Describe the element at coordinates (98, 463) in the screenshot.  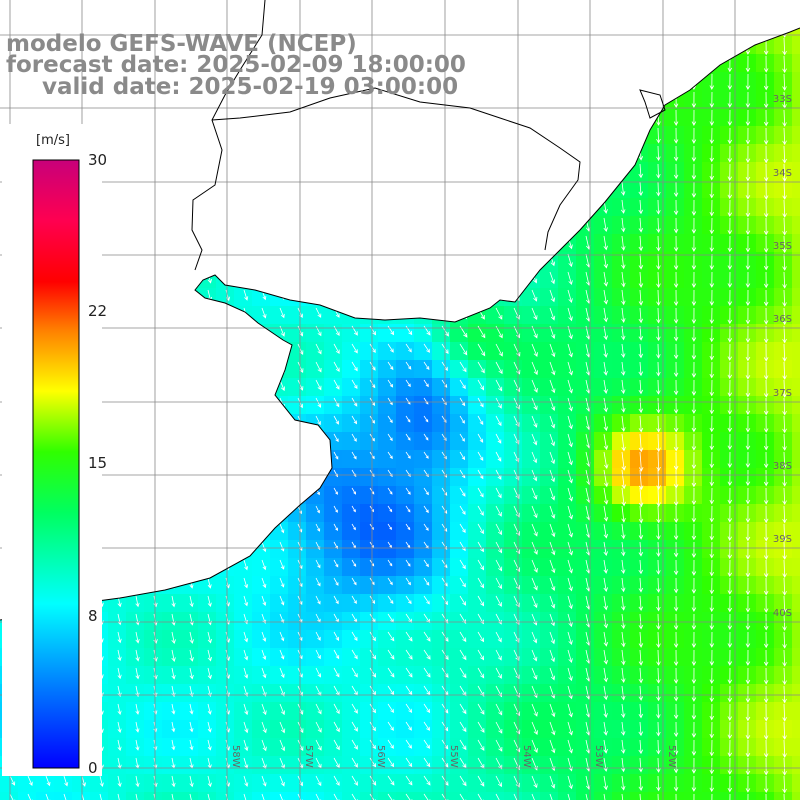
I see `colorbar-tick: 15` at that location.